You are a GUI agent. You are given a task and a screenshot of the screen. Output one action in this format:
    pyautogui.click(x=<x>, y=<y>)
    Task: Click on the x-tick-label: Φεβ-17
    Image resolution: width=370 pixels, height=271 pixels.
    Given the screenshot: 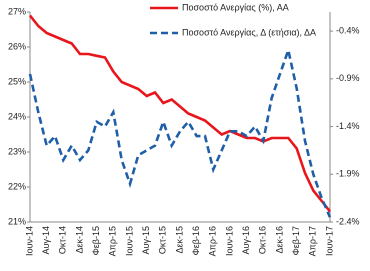 What is the action you would take?
    pyautogui.click(x=296, y=240)
    